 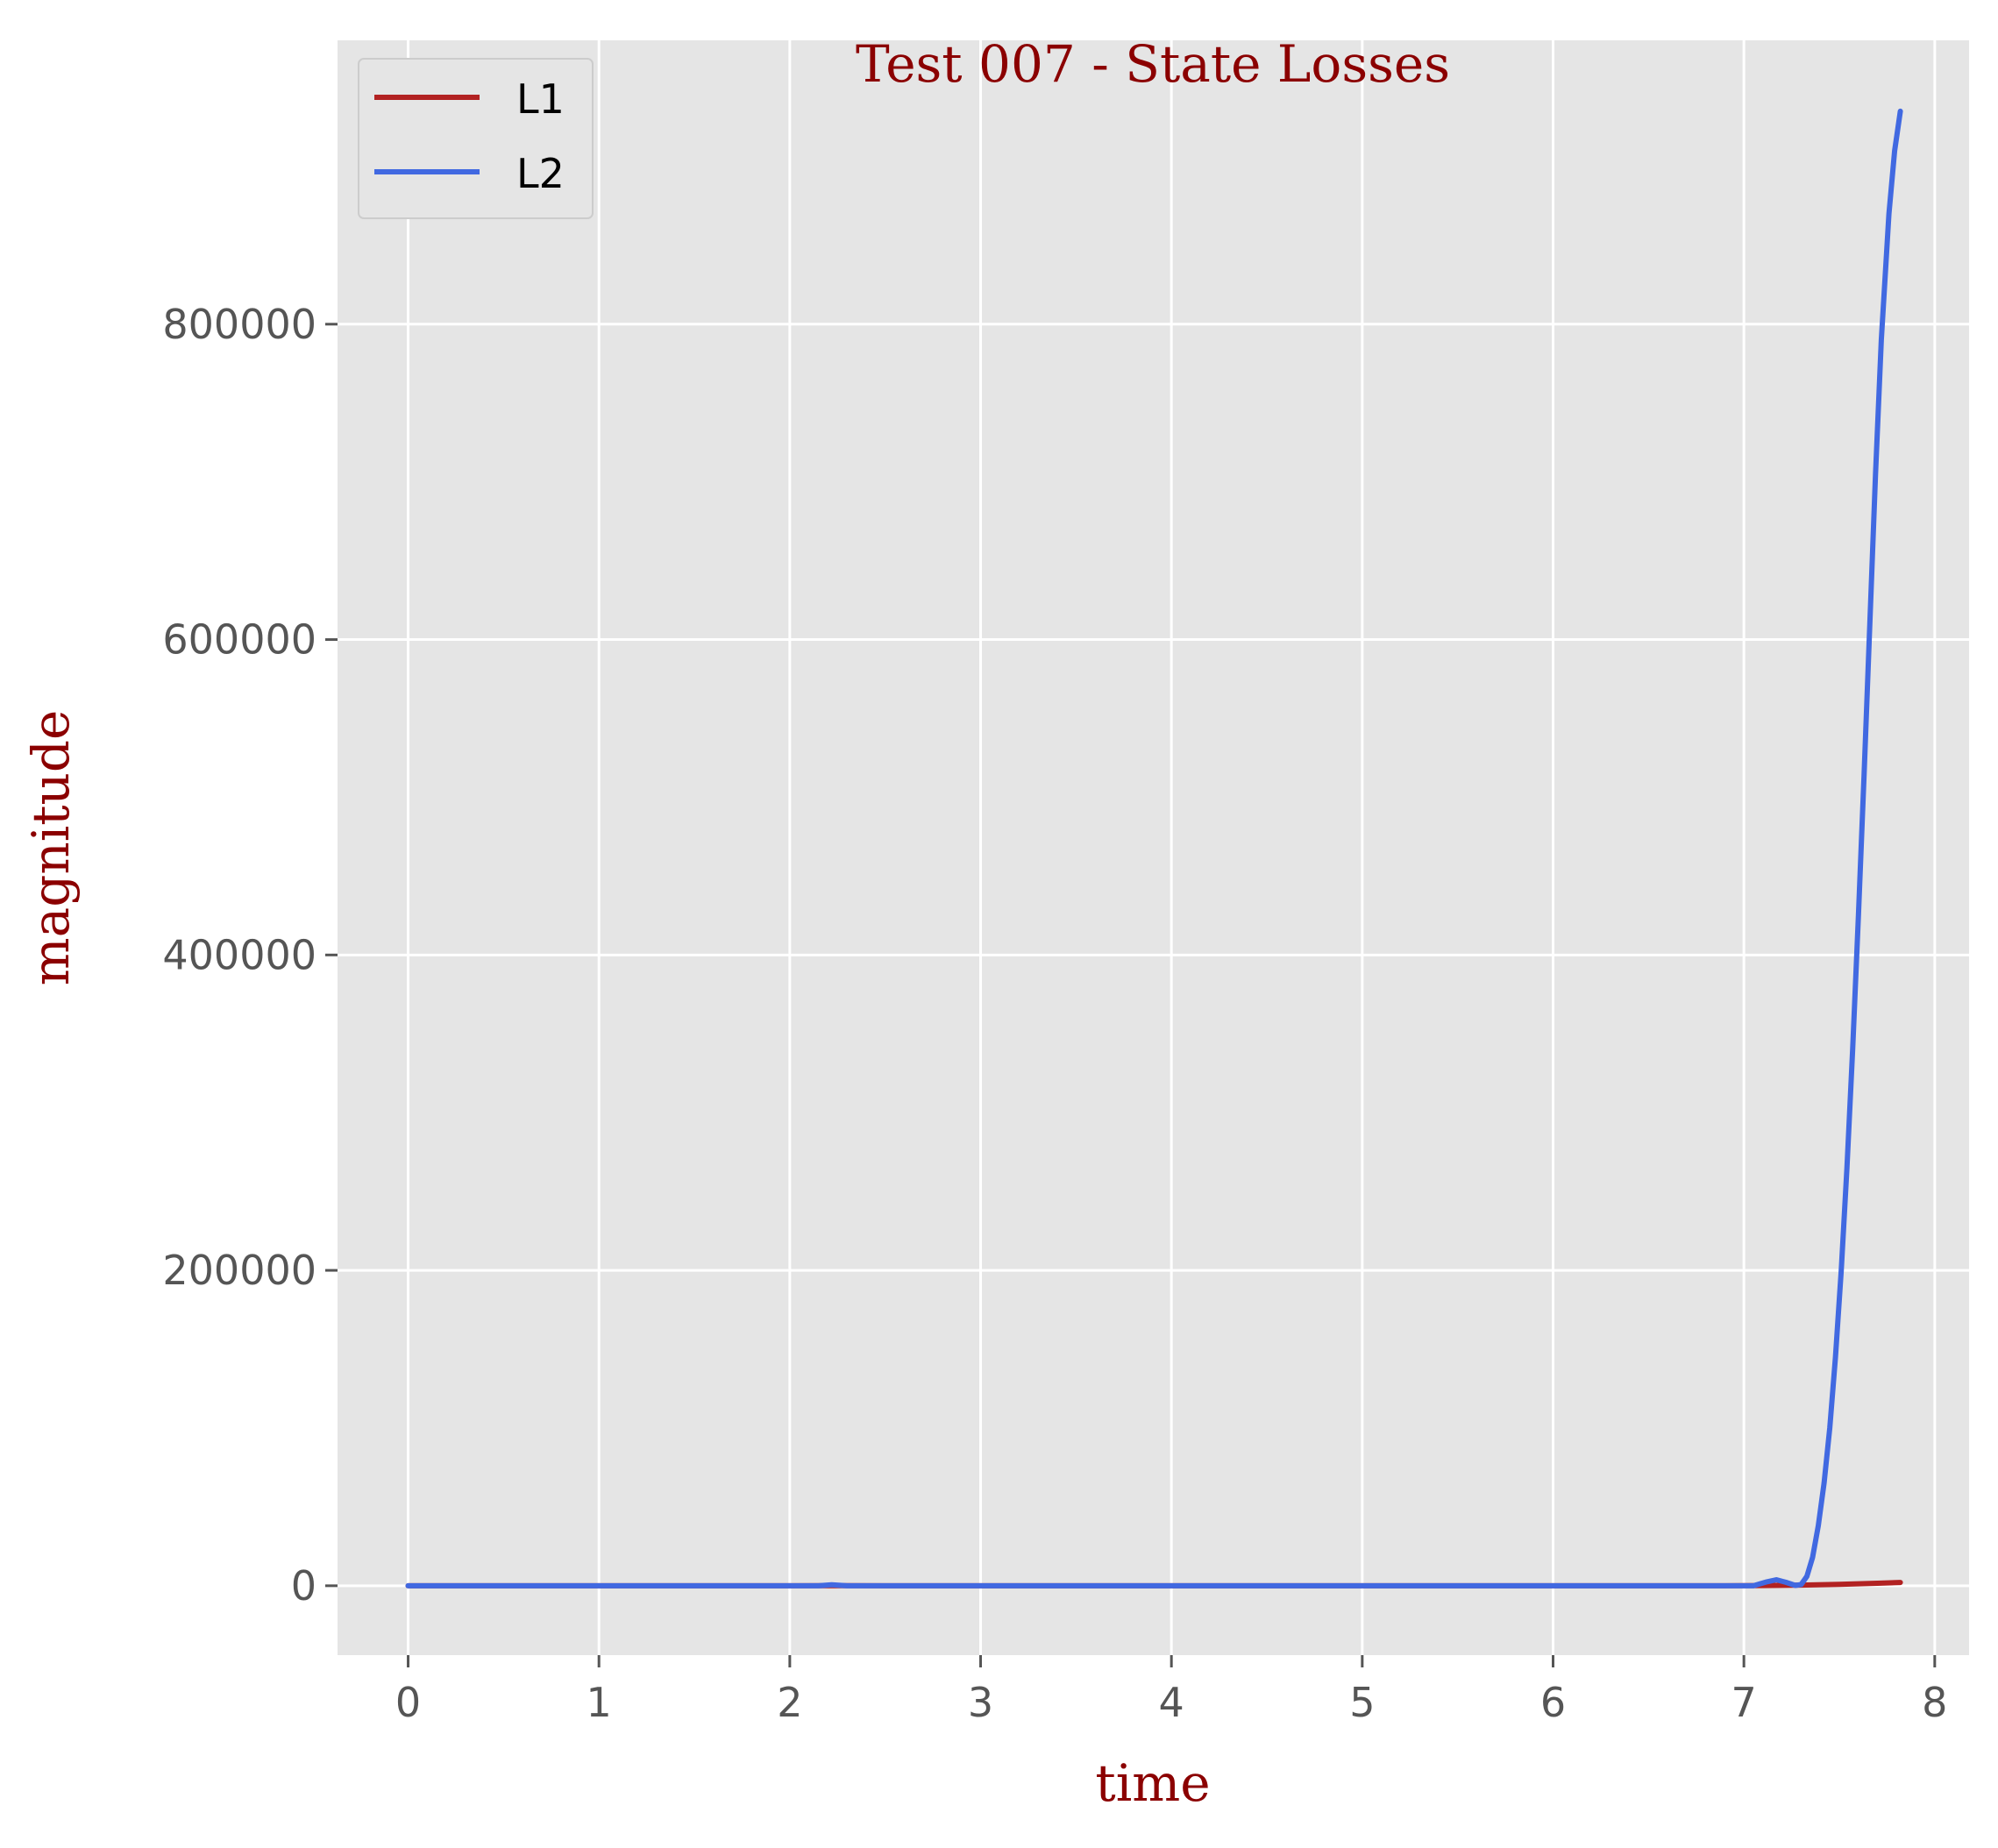 I want to click on chart-title: Test 007 - State Losses, so click(x=1153, y=64).